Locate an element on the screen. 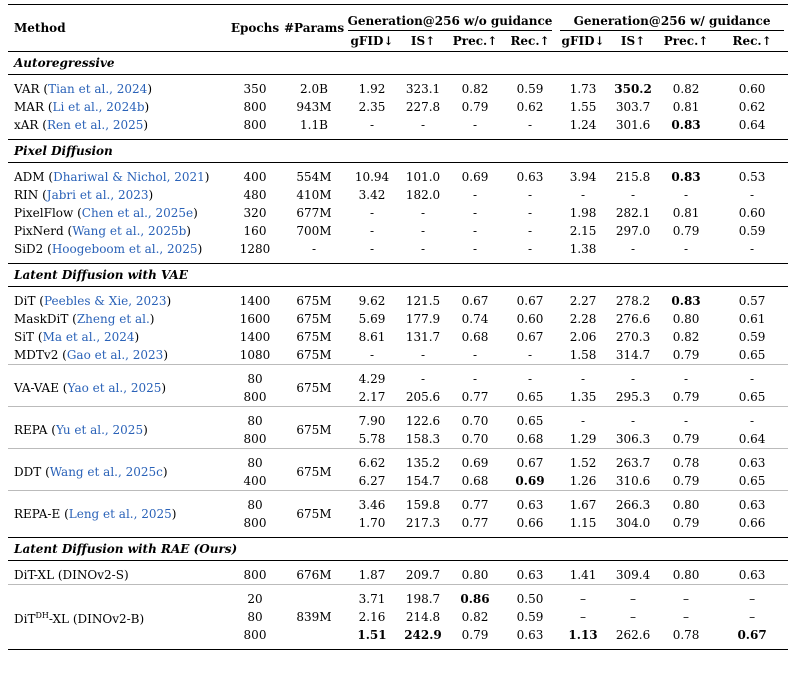  metric-cell-wo: 10.94 is located at coordinates (372, 177).